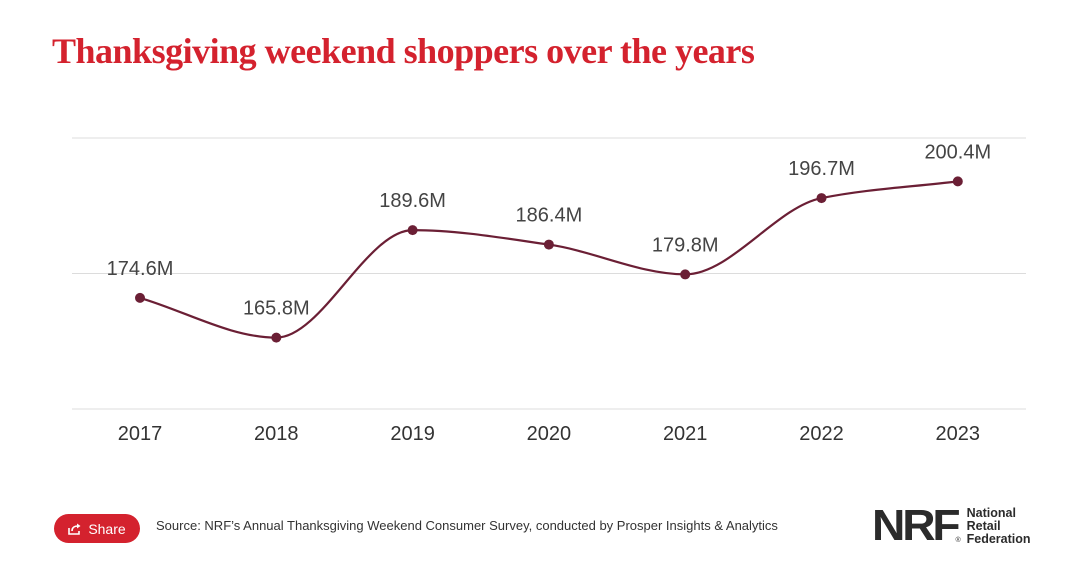 This screenshot has height=567, width=1080. What do you see at coordinates (107, 528) in the screenshot?
I see `share-label: Share` at bounding box center [107, 528].